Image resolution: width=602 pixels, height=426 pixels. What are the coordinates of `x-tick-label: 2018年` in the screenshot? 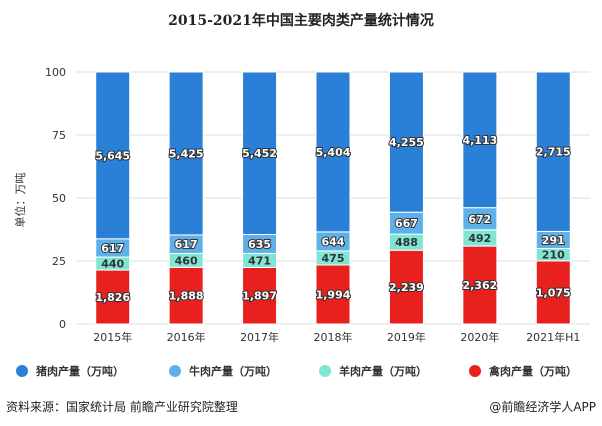 It's located at (333, 337).